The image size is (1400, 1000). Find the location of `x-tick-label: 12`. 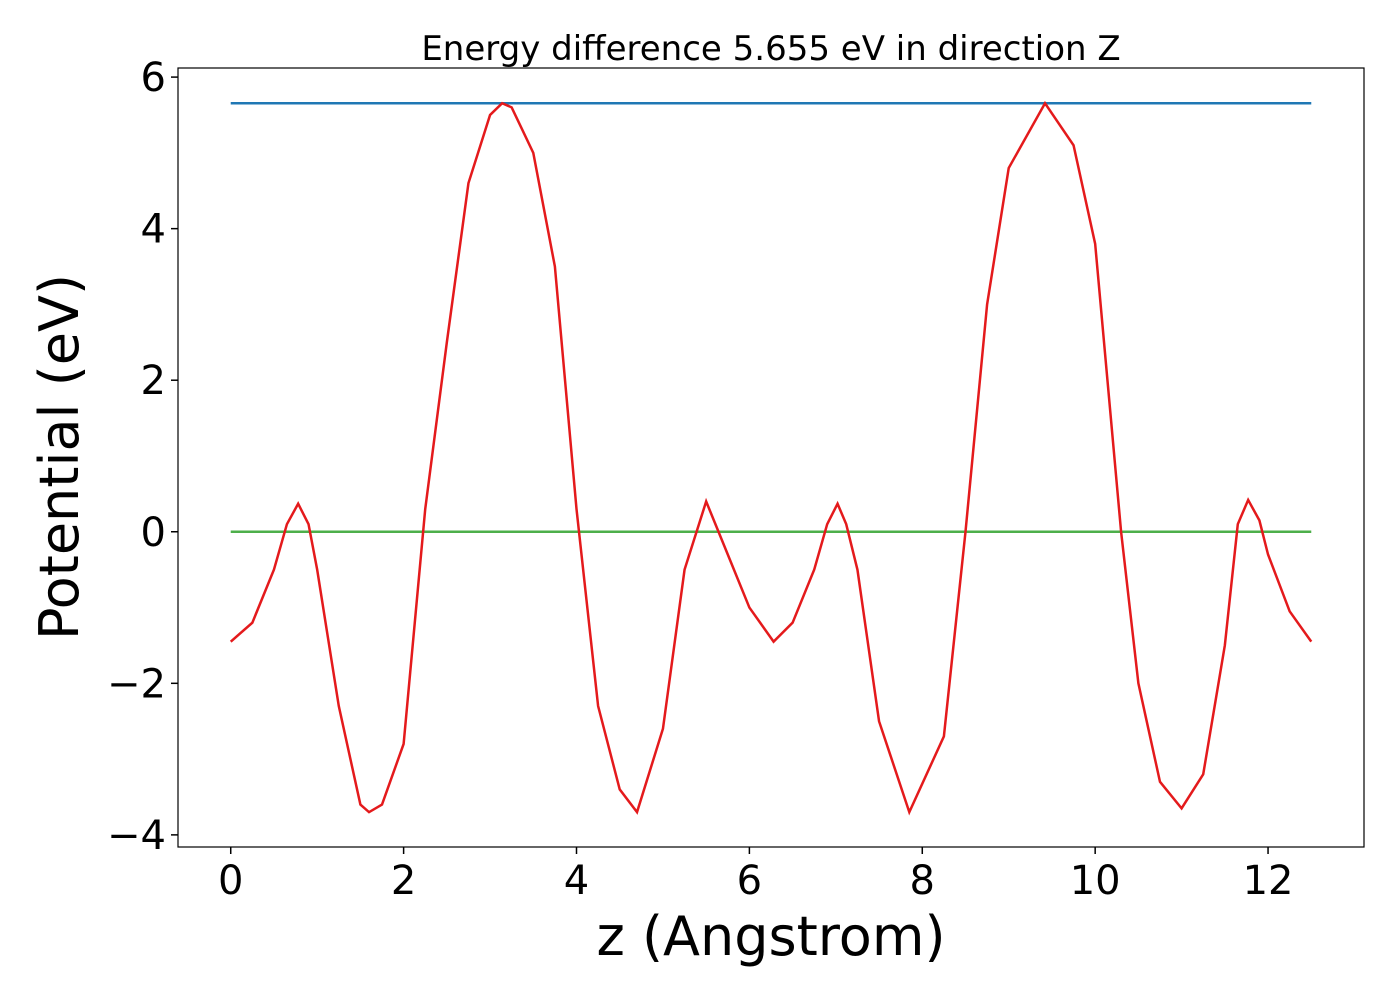

x-tick-label: 12 is located at coordinates (1268, 881).